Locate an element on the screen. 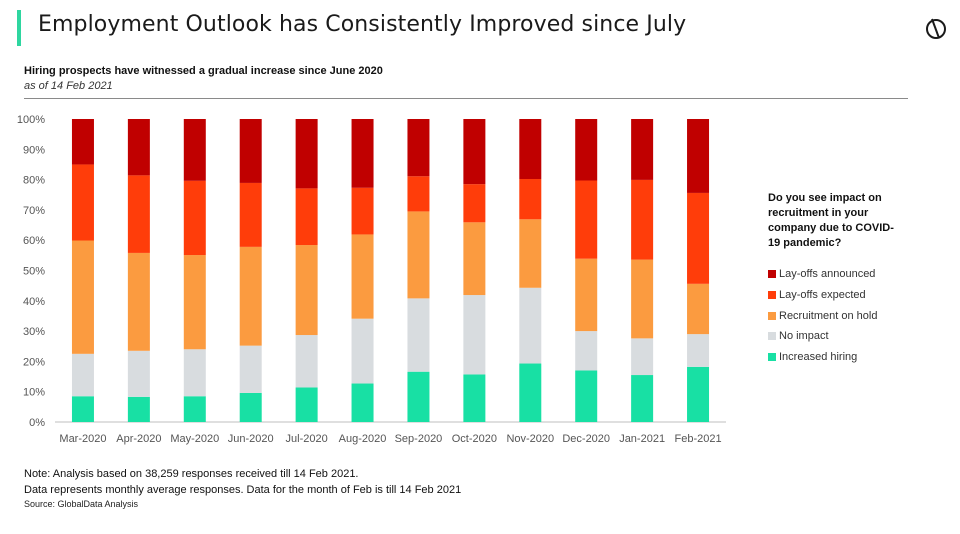 The image size is (960, 534). y-tick-label: 100% is located at coordinates (31, 120).